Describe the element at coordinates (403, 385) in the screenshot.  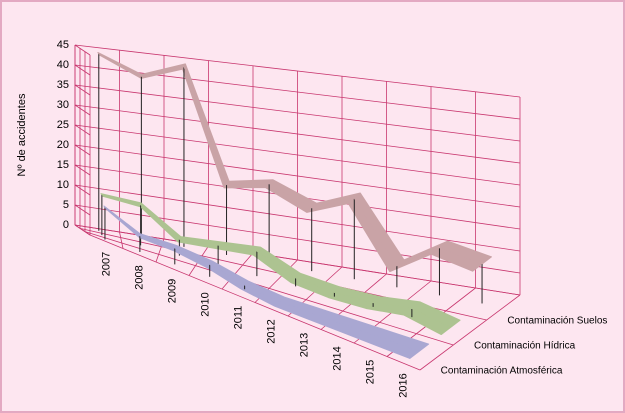
I see `x-tick-label: 2016` at that location.